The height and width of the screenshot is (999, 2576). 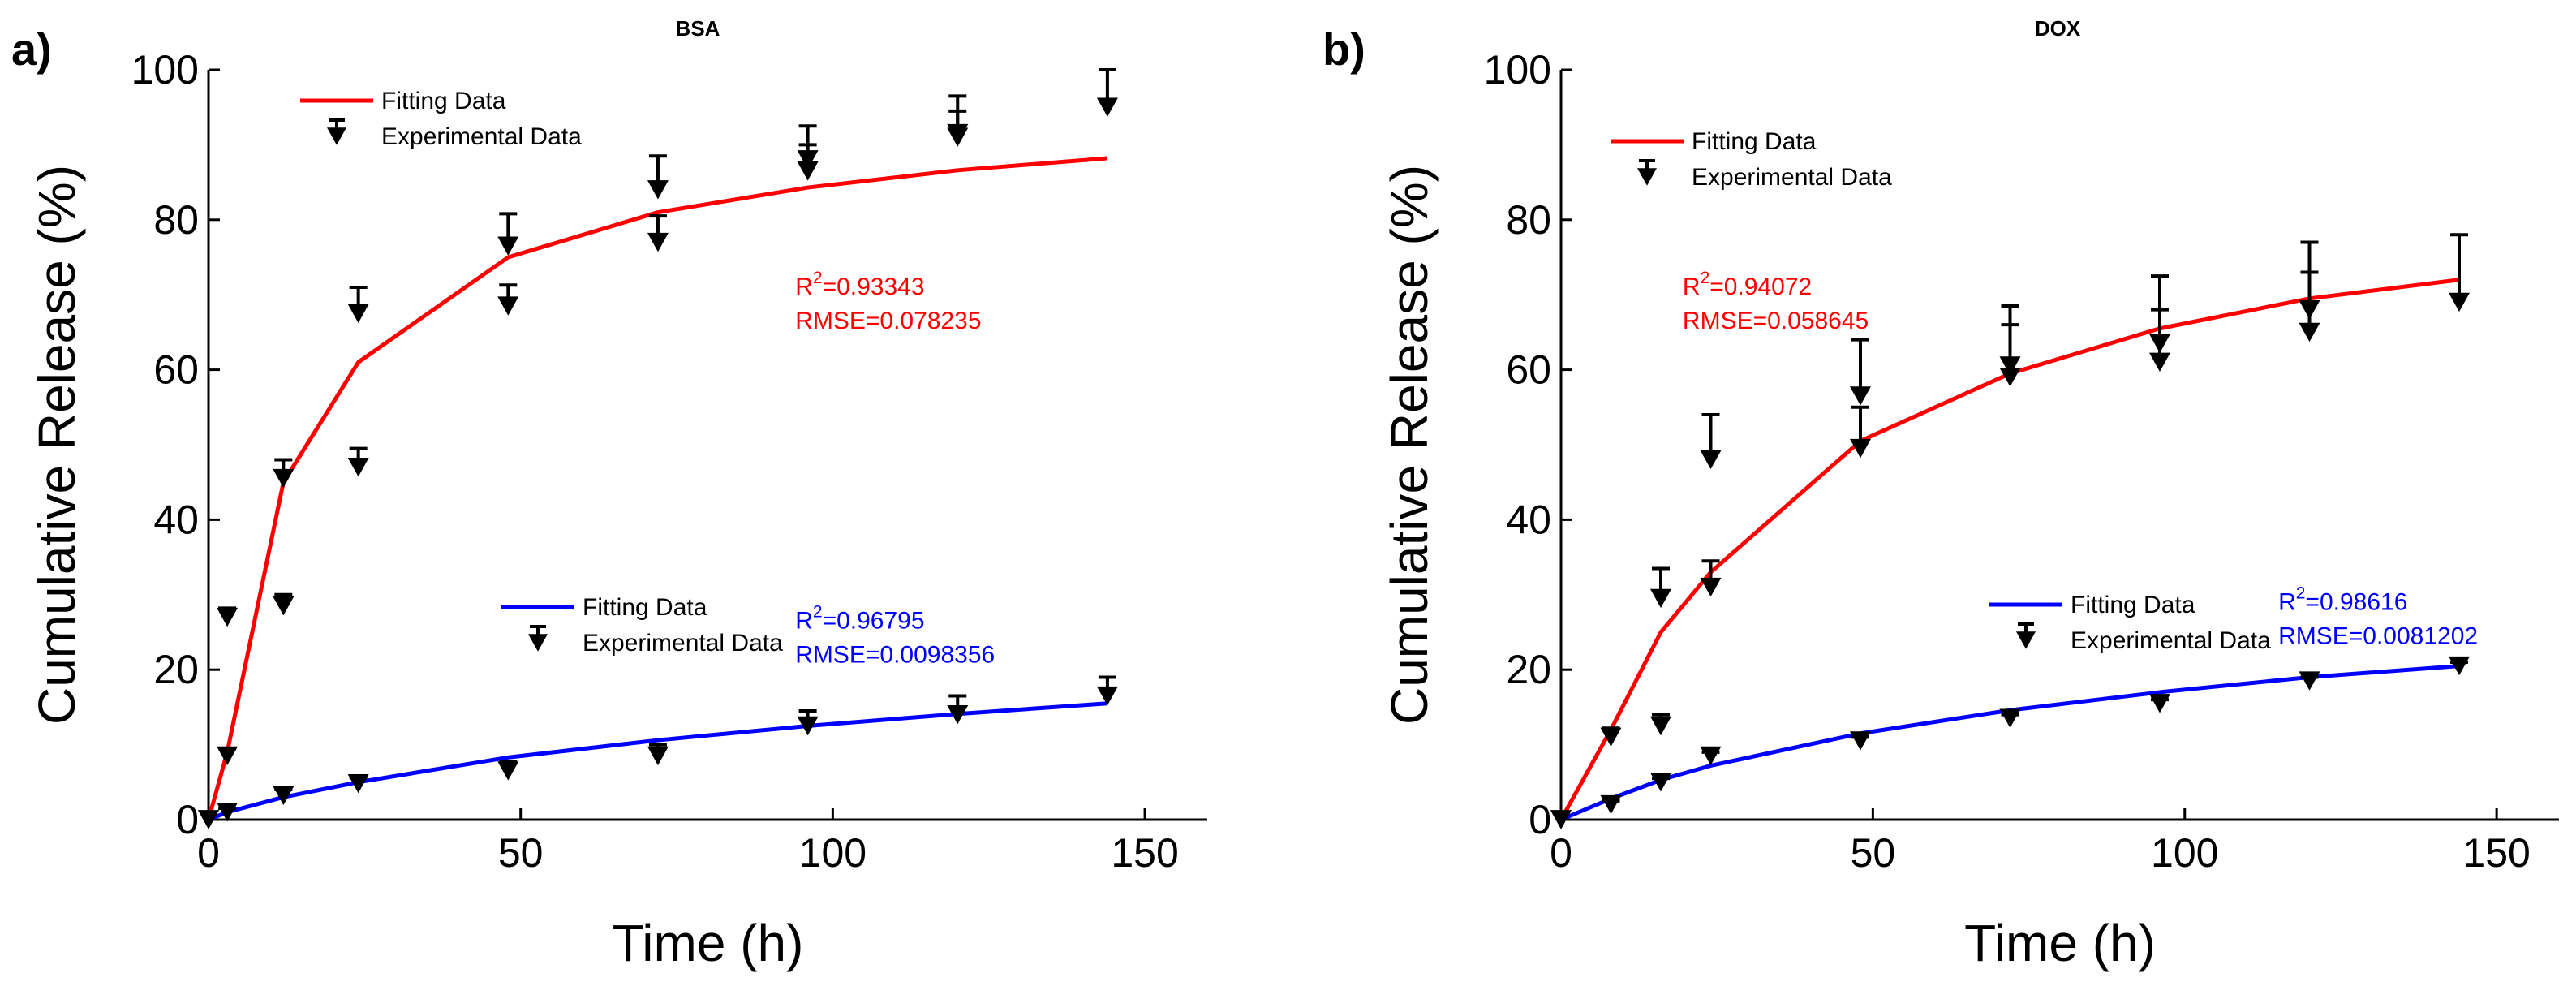 What do you see at coordinates (1409, 445) in the screenshot?
I see `y-axis-title: Cumulative Release (%)` at bounding box center [1409, 445].